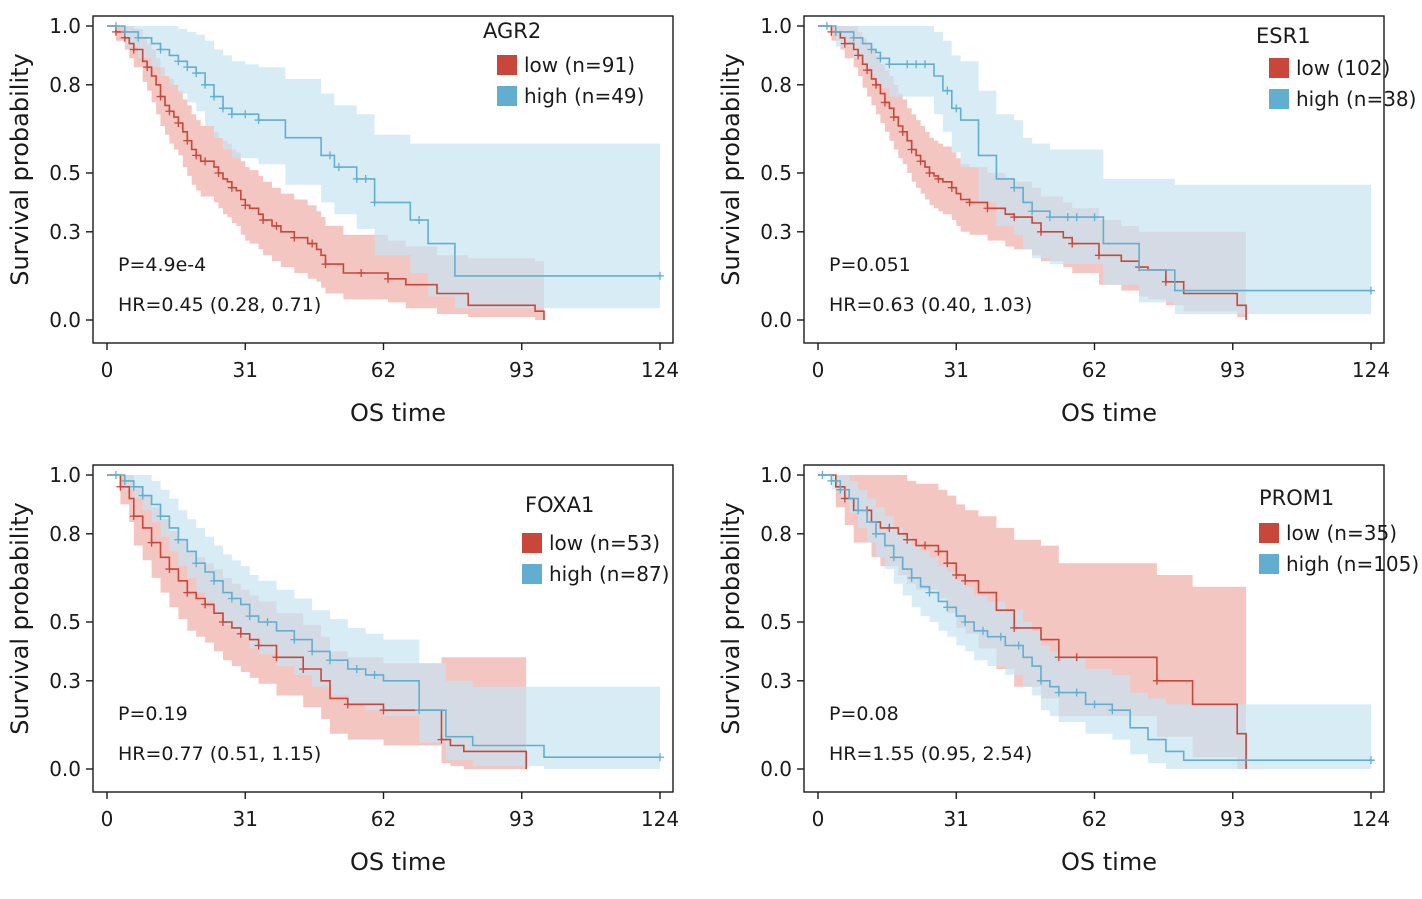 Image resolution: width=1422 pixels, height=899 pixels. I want to click on series-high, so click(1096, 158).